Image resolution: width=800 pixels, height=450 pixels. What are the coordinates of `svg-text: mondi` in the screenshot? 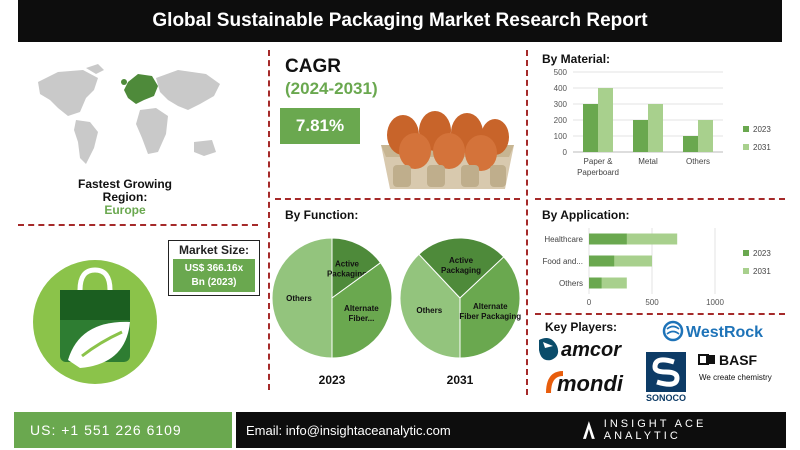 It's located at (590, 383).